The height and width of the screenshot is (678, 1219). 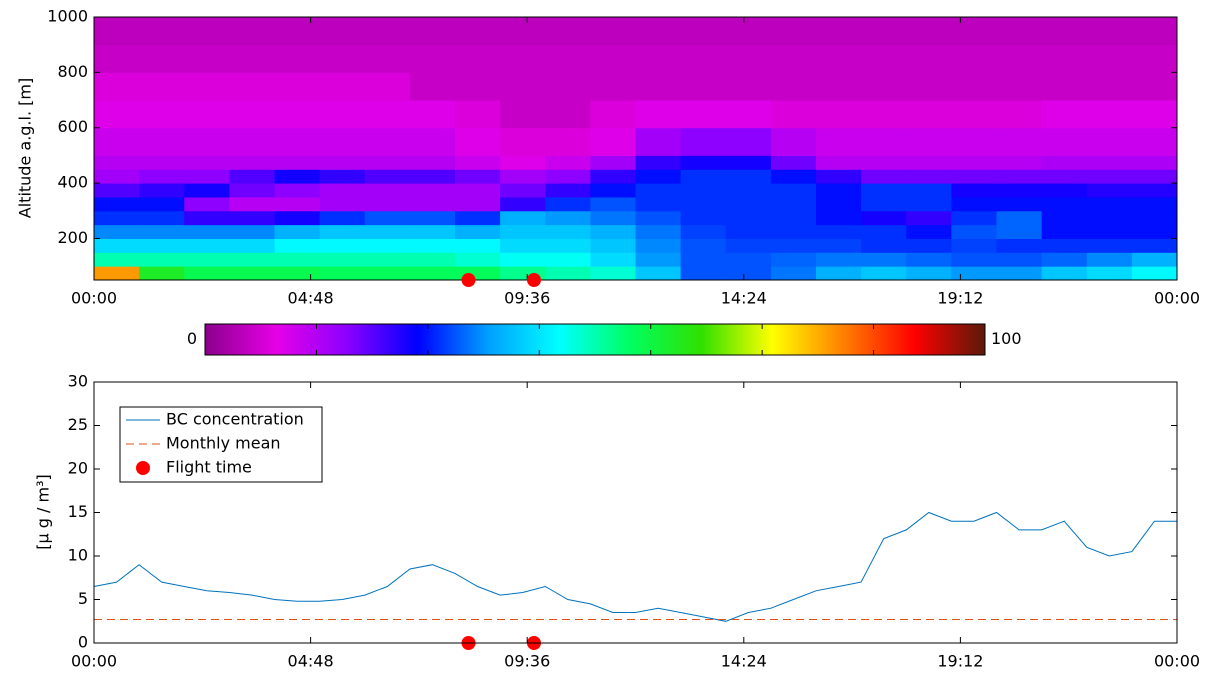 I want to click on y-tick-label: 400, so click(x=72, y=182).